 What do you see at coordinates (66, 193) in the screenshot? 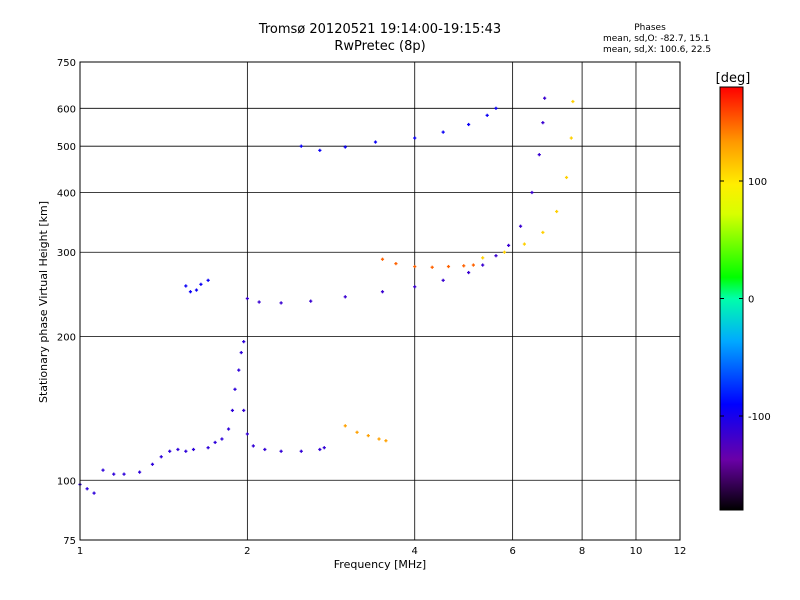
I see `y-tick-label: 400` at bounding box center [66, 193].